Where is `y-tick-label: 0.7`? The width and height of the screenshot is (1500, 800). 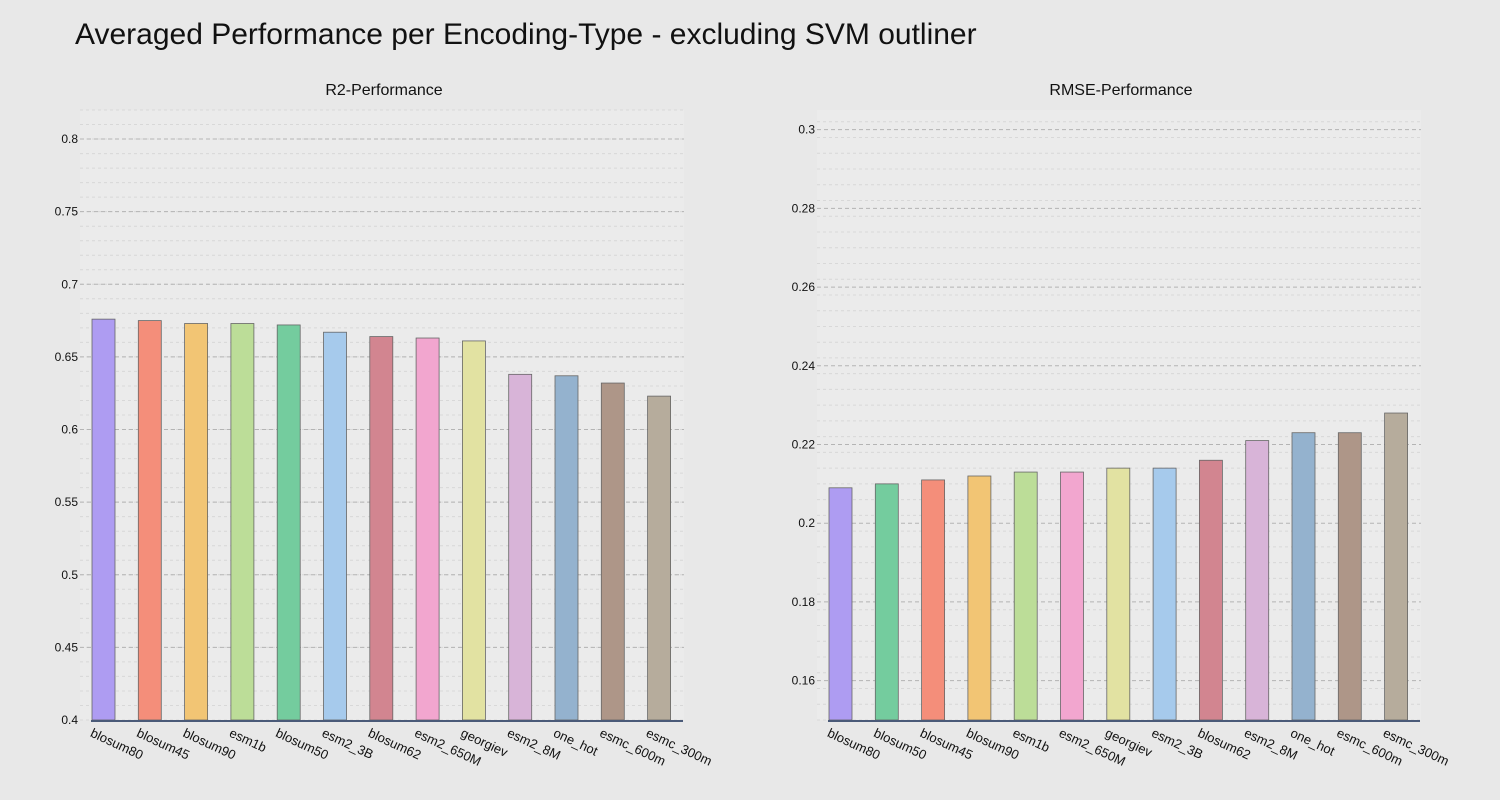
y-tick-label: 0.7 is located at coordinates (69, 284).